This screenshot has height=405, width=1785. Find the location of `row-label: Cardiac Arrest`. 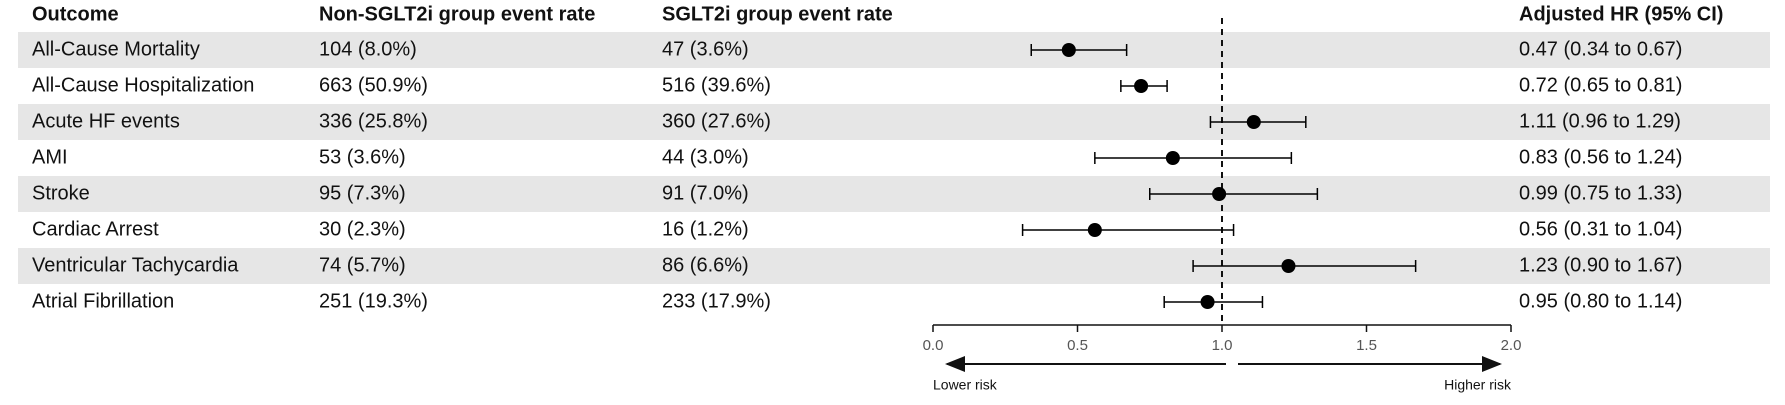

row-label: Cardiac Arrest is located at coordinates (95, 229).